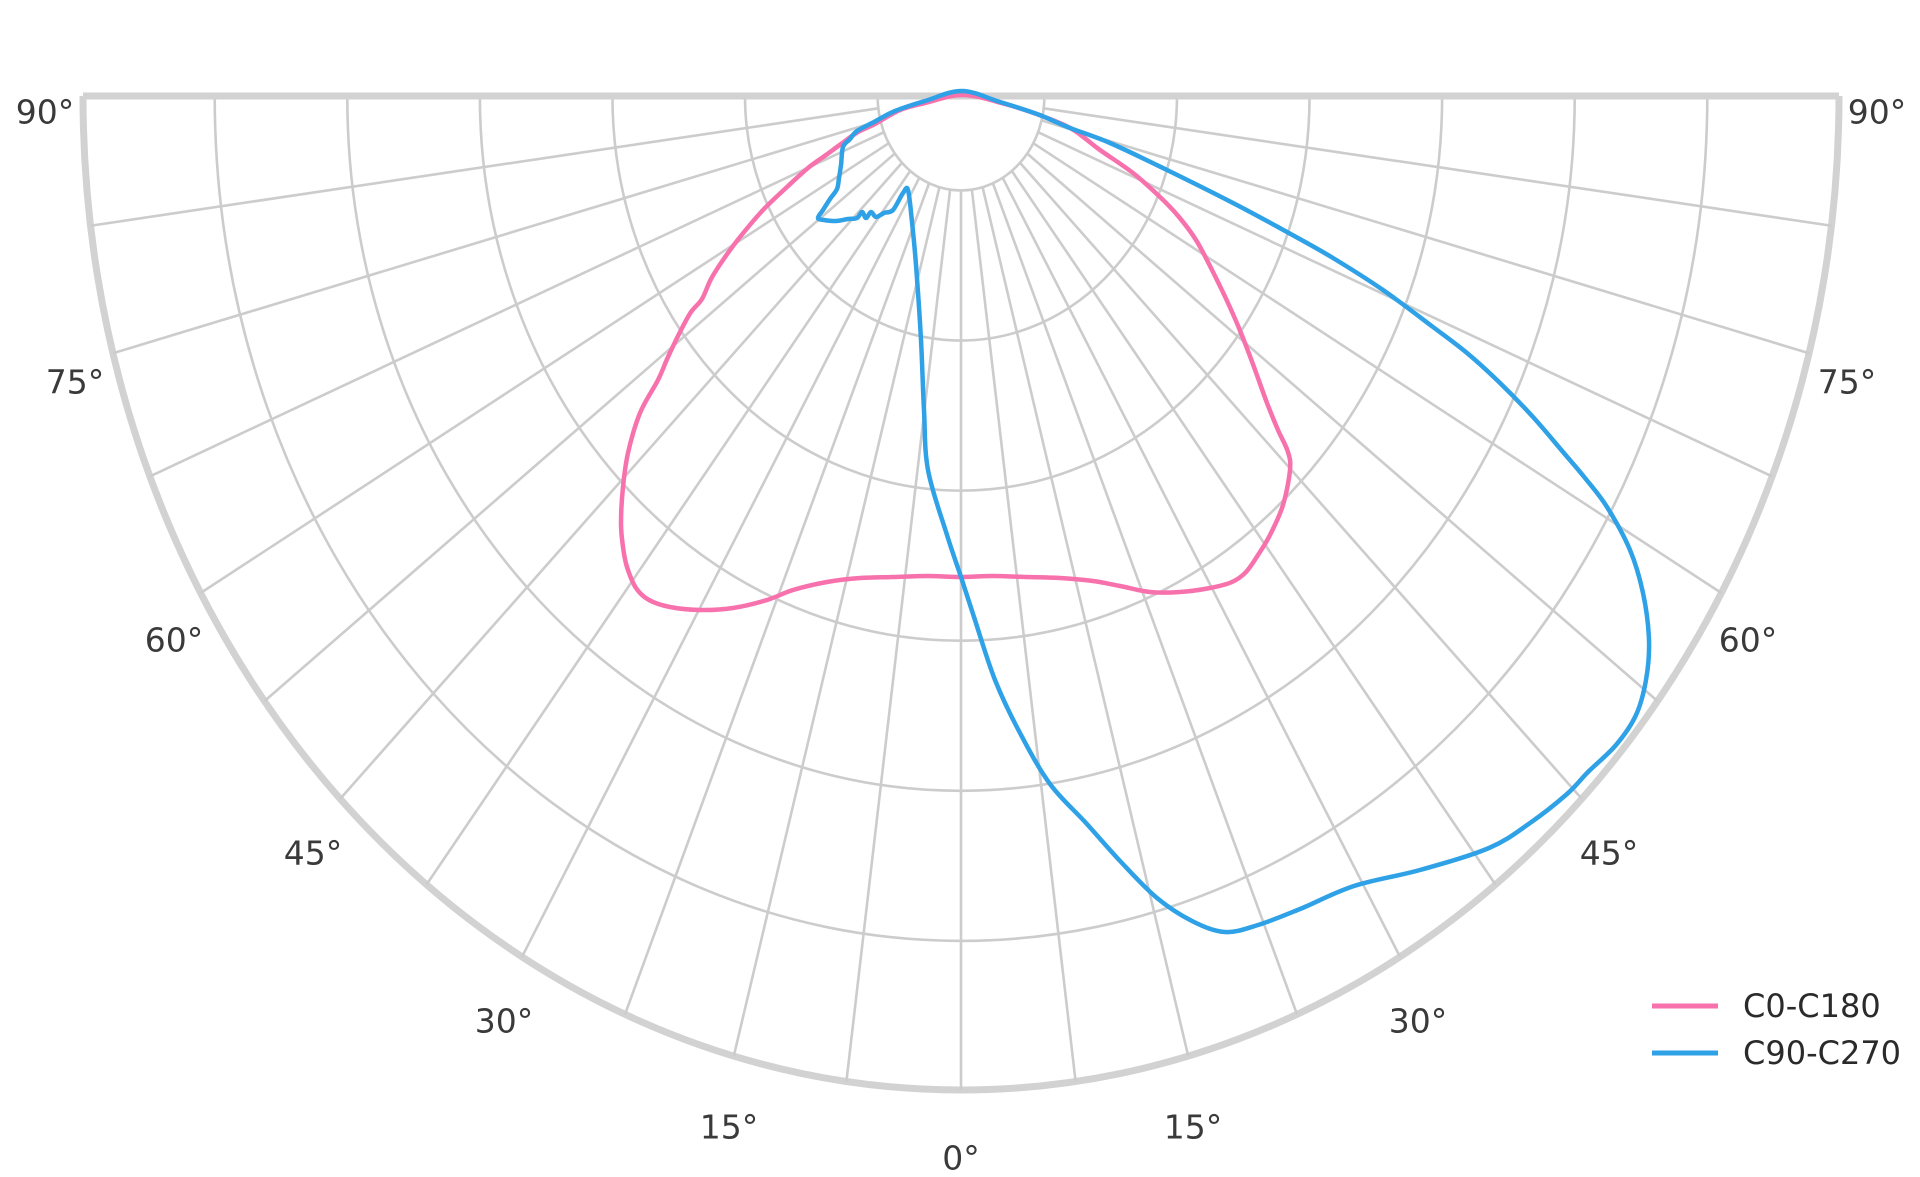 This screenshot has height=1177, width=1920. I want to click on angle-label-11: 75°, so click(1847, 382).